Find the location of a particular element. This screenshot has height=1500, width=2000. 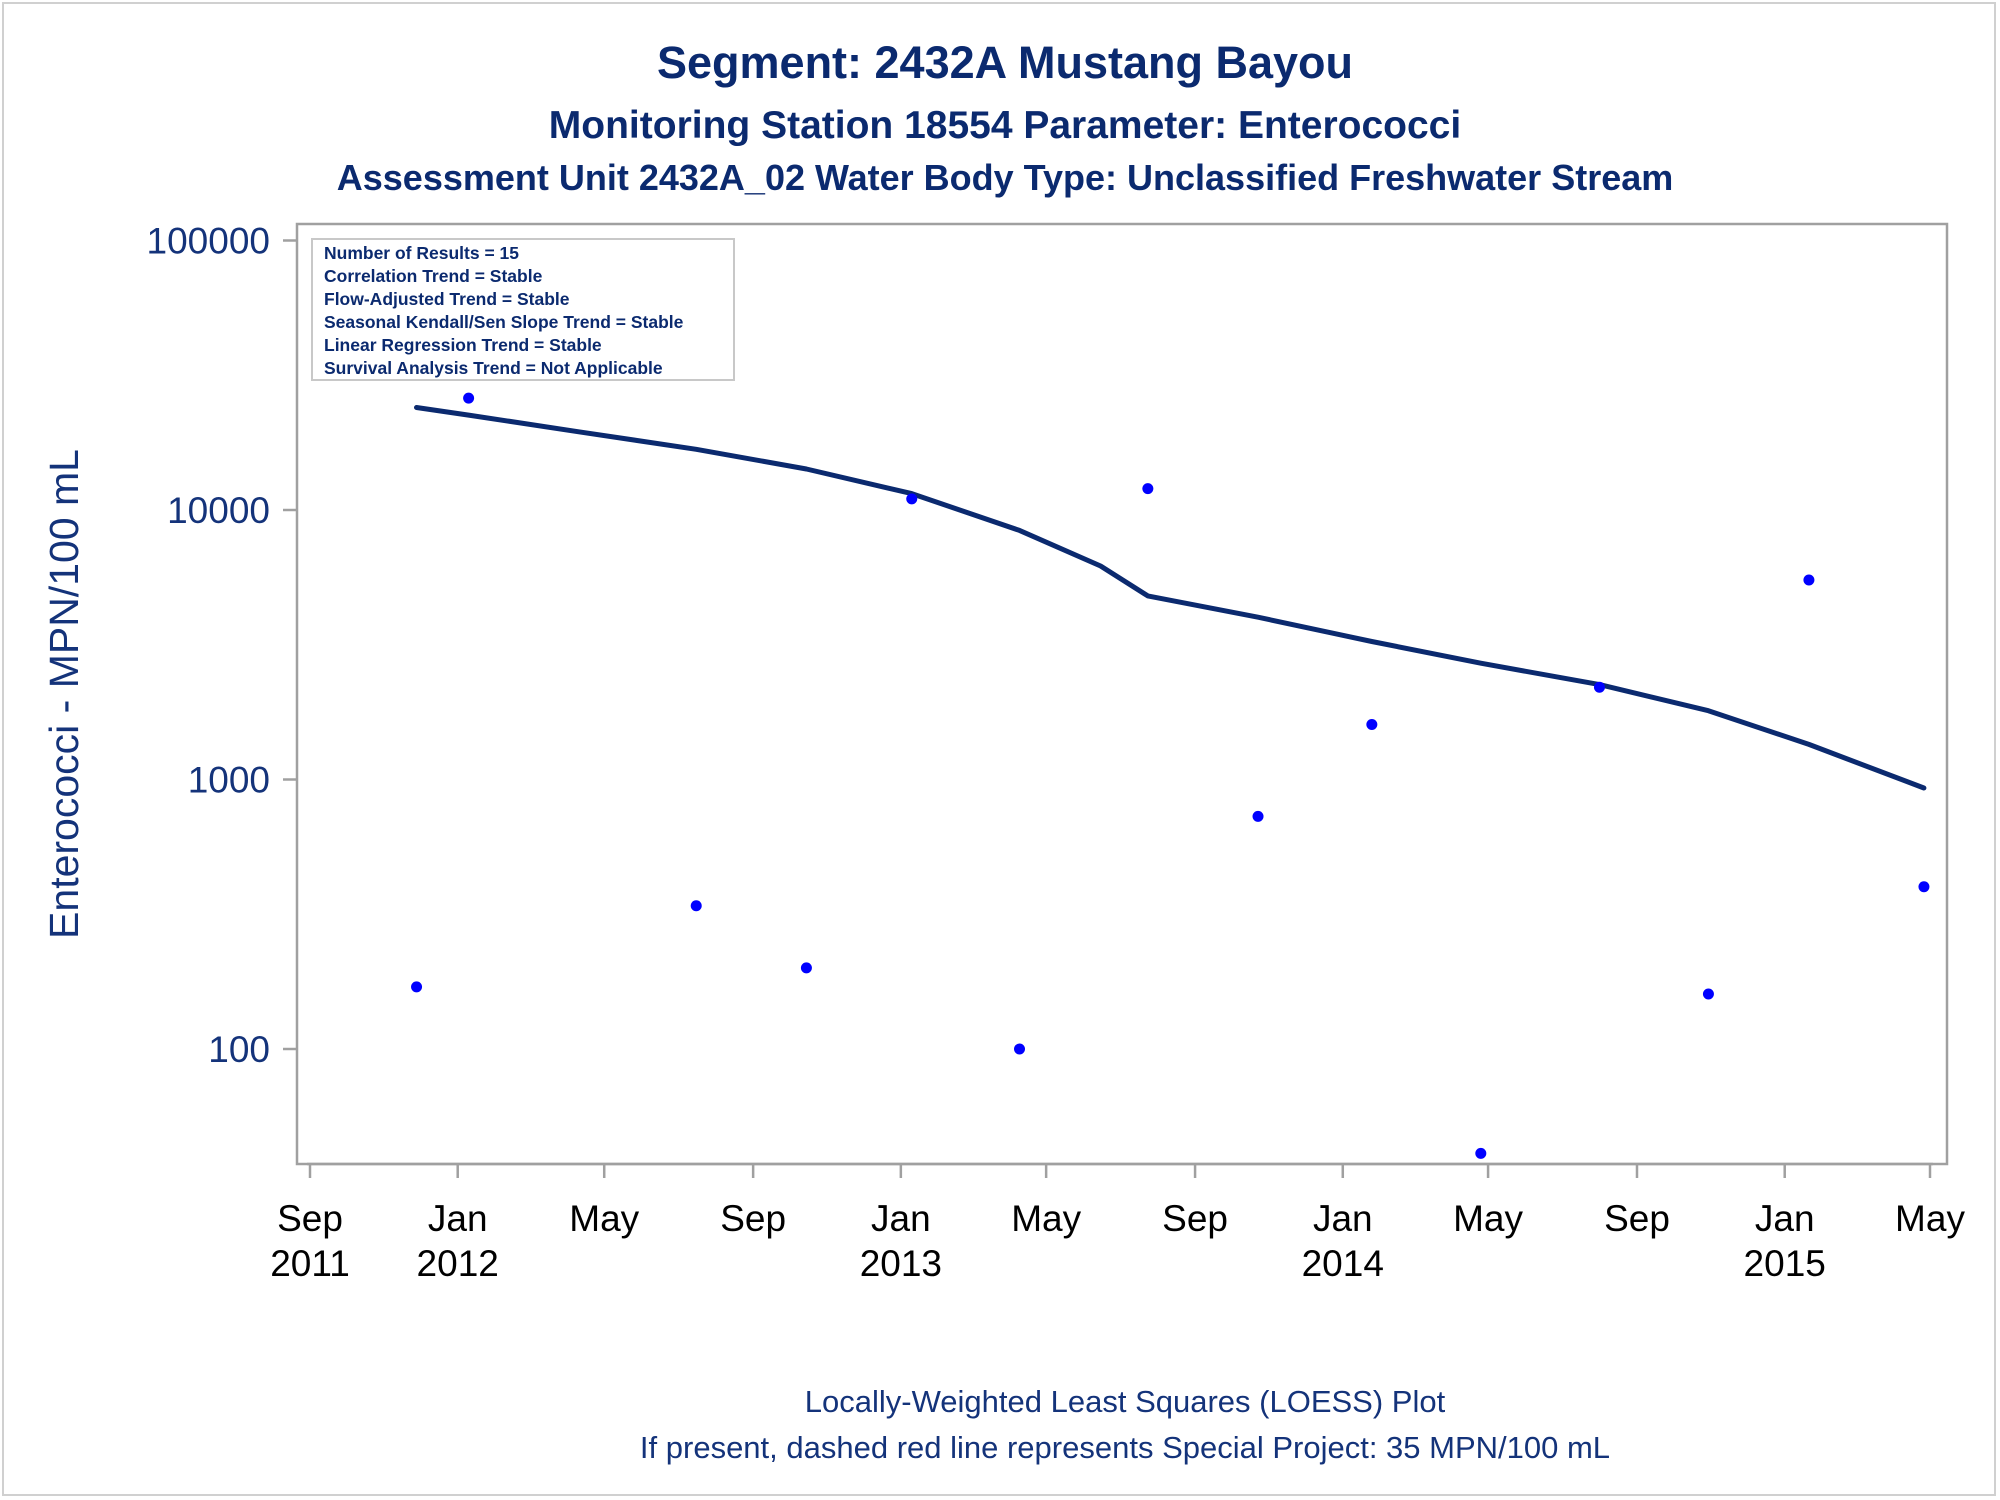

stat-survival-analysis-trend: Survival Analysis Trend = Not Applicable is located at coordinates (493, 368).